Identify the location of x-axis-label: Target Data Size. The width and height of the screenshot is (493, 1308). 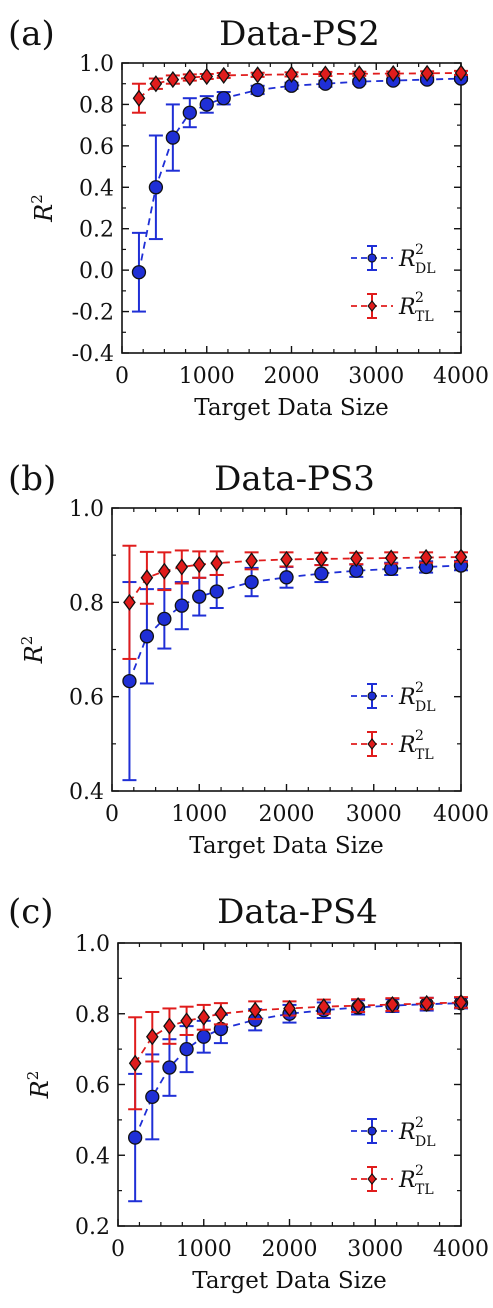
(289, 1281).